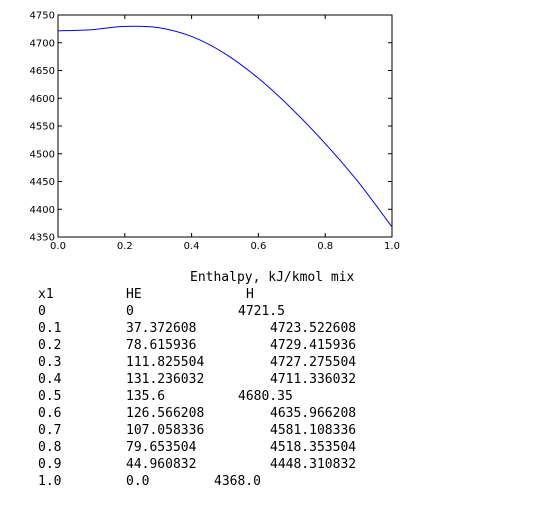 Image resolution: width=540 pixels, height=514 pixels. What do you see at coordinates (165, 379) in the screenshot?
I see `cell-he: 131.236032` at bounding box center [165, 379].